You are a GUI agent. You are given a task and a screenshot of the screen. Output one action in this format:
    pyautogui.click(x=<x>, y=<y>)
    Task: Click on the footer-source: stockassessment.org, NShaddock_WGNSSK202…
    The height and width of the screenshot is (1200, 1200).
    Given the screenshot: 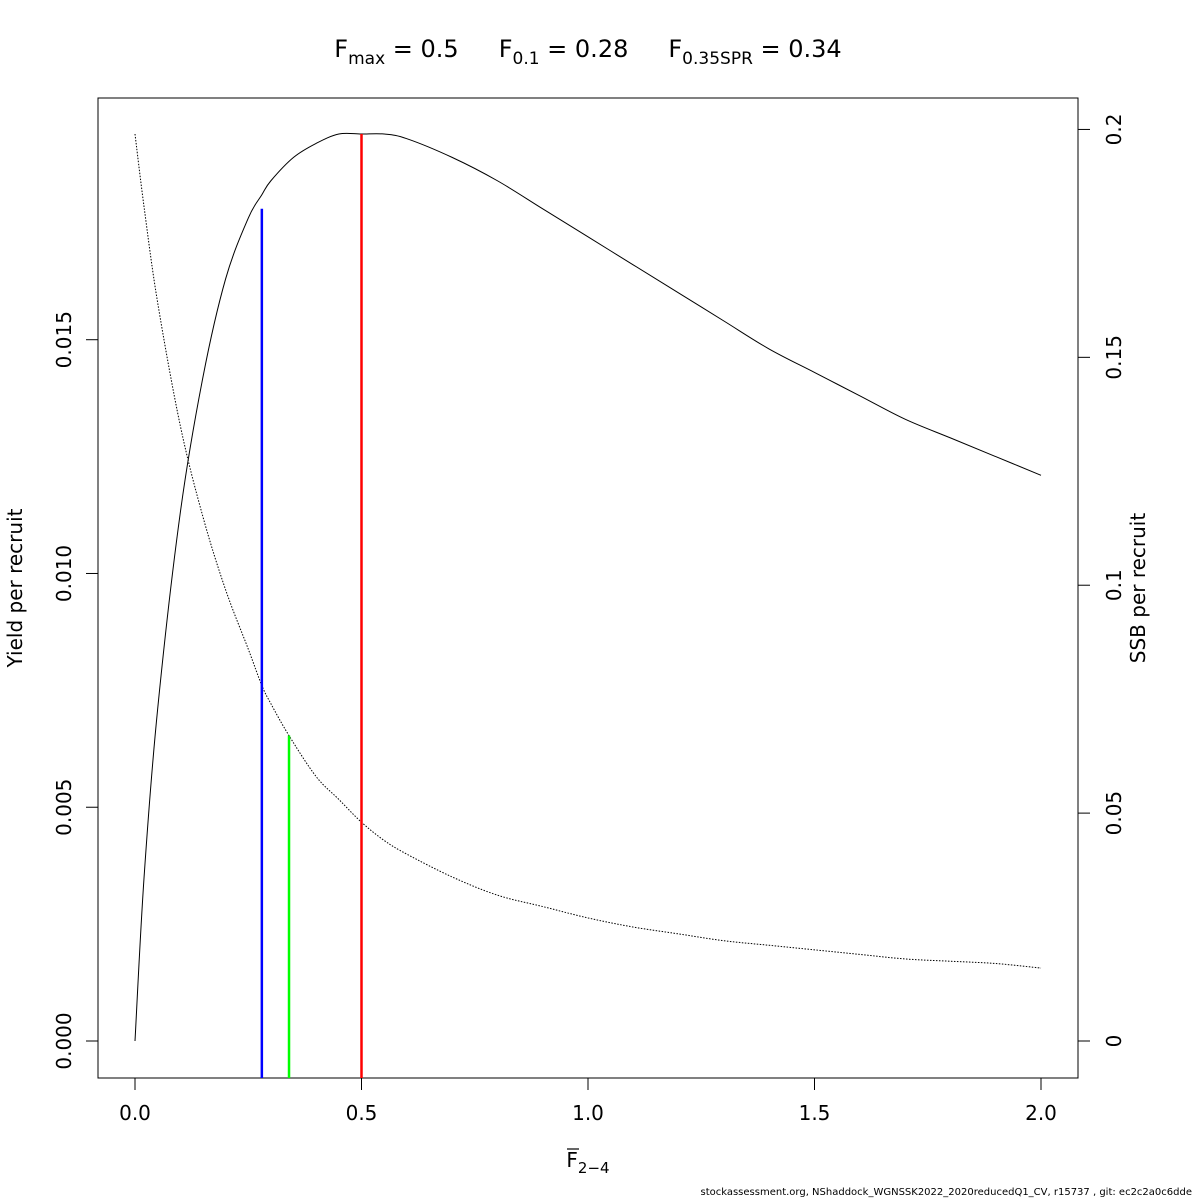 What is the action you would take?
    pyautogui.click(x=946, y=1192)
    